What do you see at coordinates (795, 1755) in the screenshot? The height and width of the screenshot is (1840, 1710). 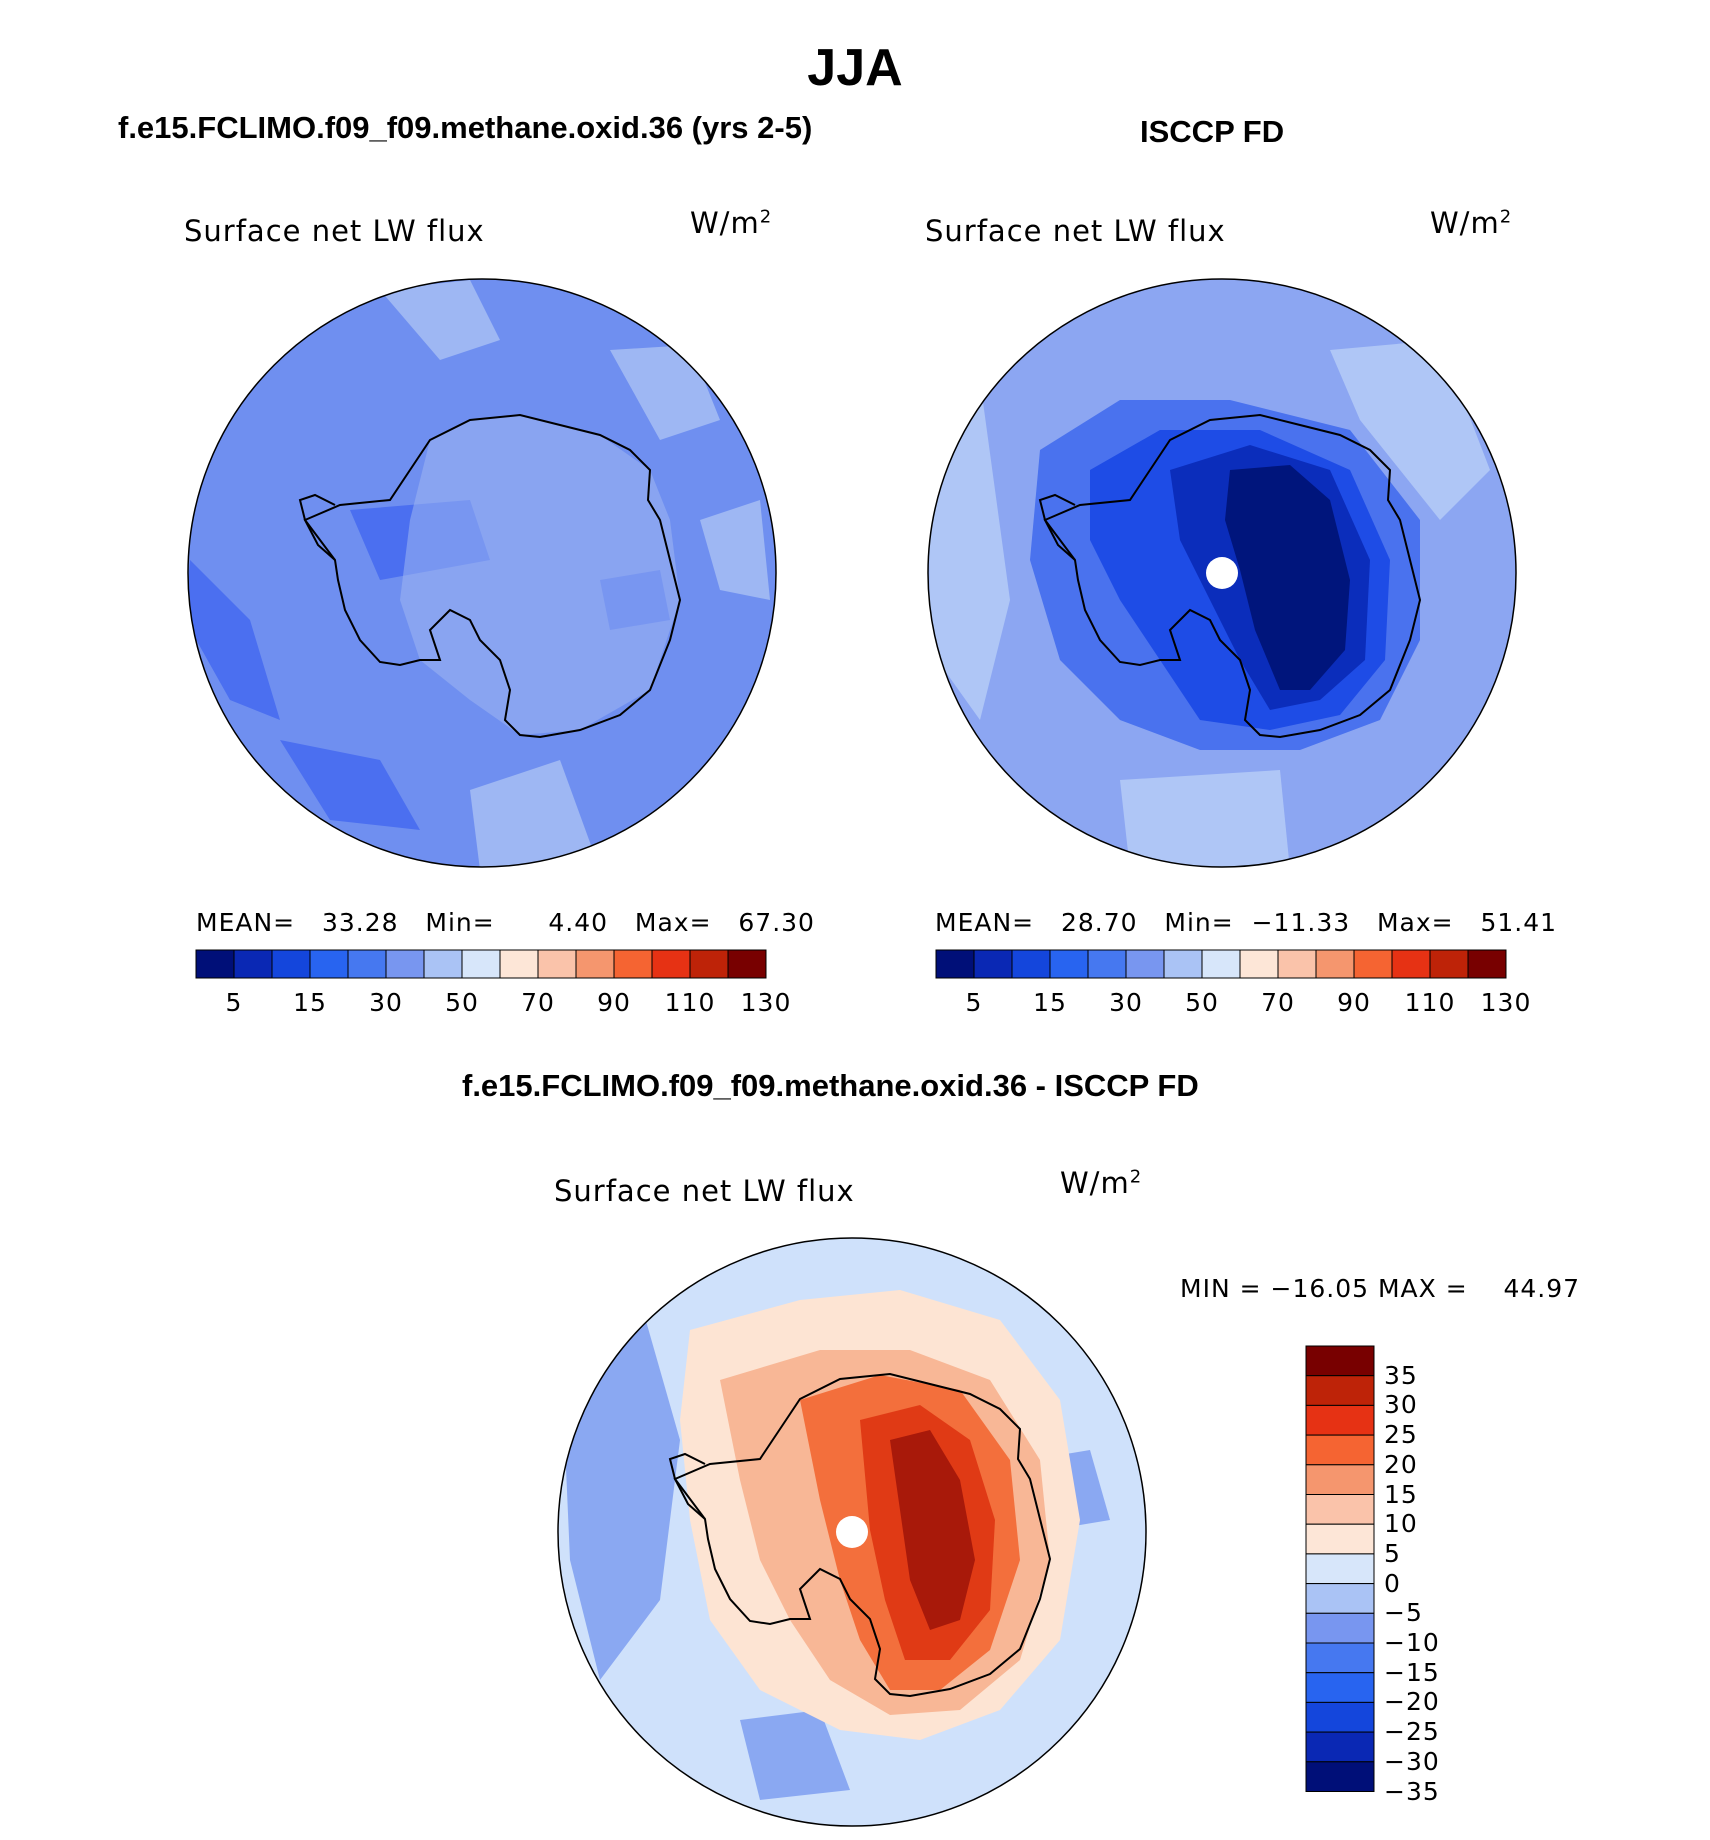 I see `diff-blue-patch` at bounding box center [795, 1755].